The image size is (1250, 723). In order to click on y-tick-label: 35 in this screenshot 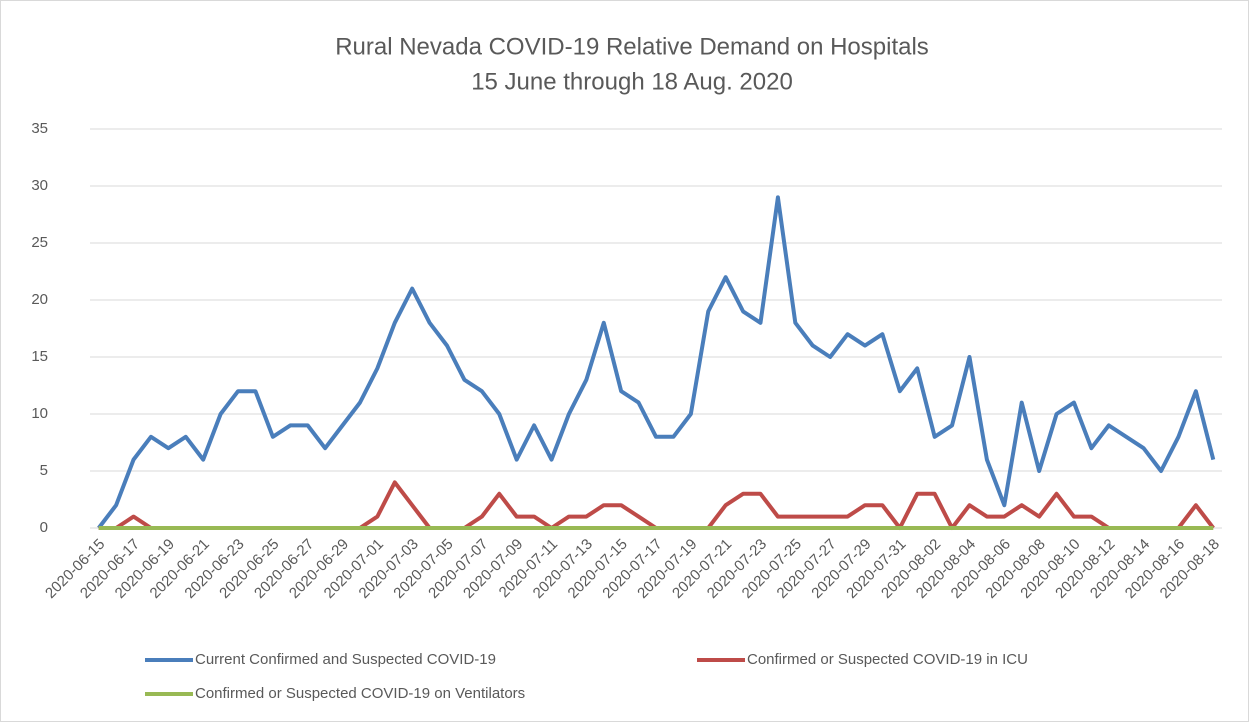, I will do `click(39, 128)`.